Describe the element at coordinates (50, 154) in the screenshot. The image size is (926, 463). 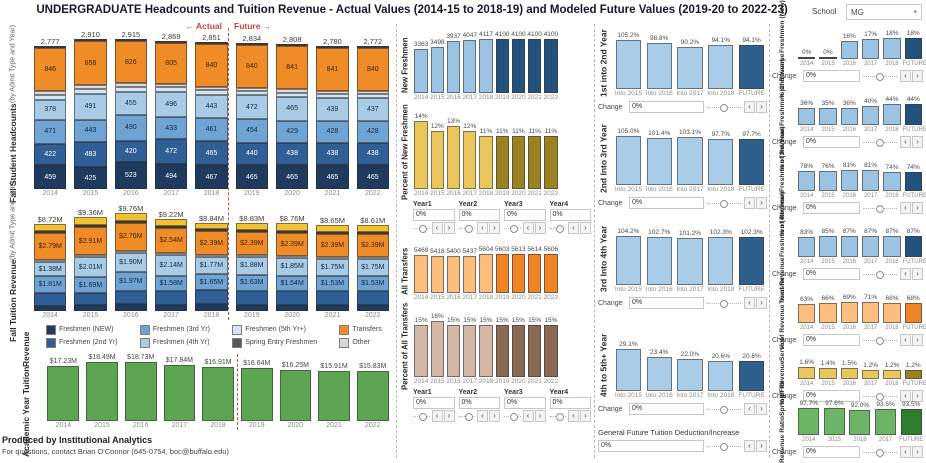
I see `segment: 422` at that location.